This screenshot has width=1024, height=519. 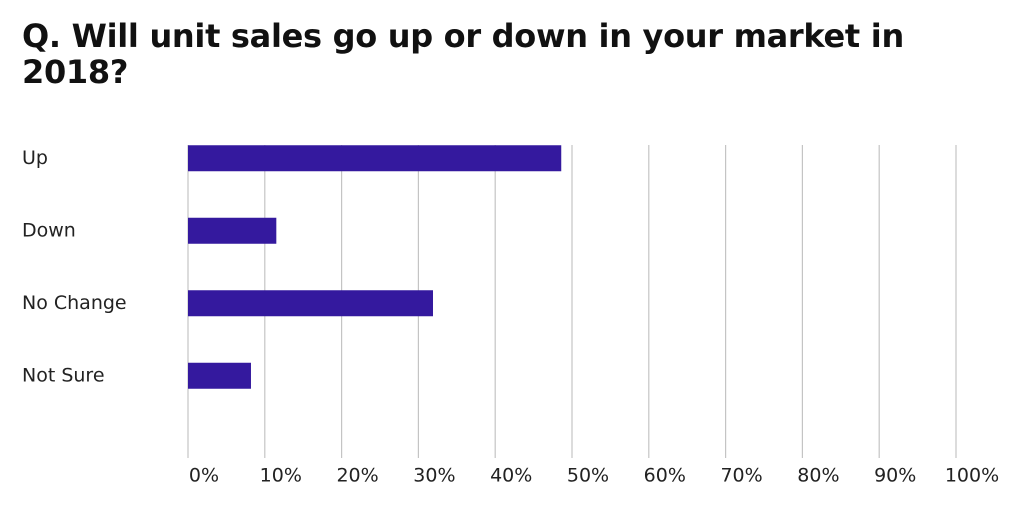 I want to click on y-tick-label: Up, so click(x=35, y=158).